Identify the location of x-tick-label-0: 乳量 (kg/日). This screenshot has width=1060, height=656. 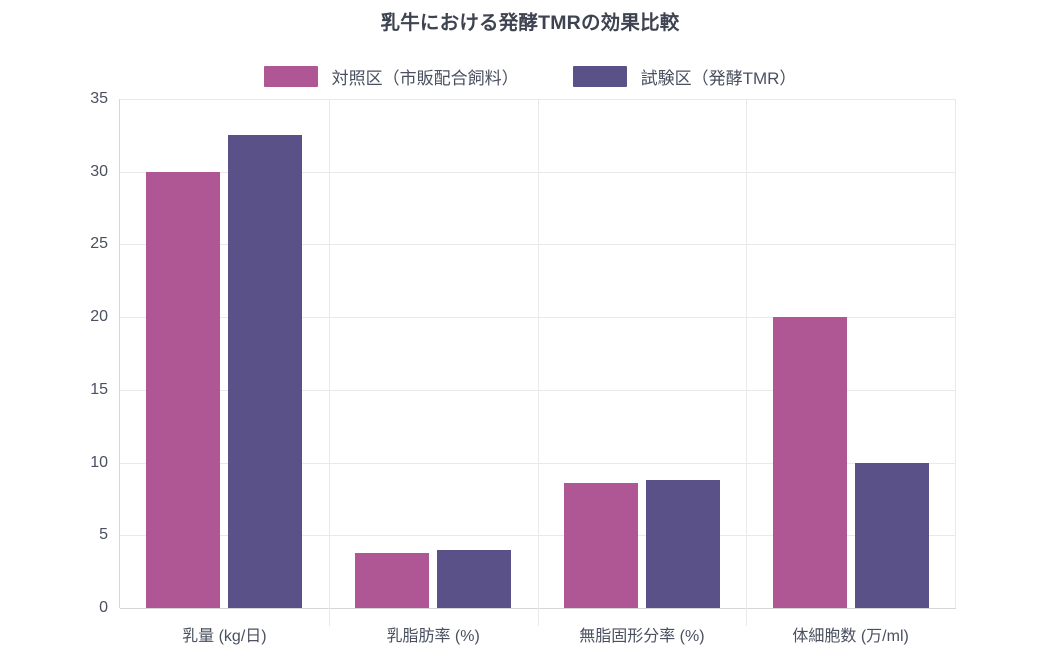
(224, 636).